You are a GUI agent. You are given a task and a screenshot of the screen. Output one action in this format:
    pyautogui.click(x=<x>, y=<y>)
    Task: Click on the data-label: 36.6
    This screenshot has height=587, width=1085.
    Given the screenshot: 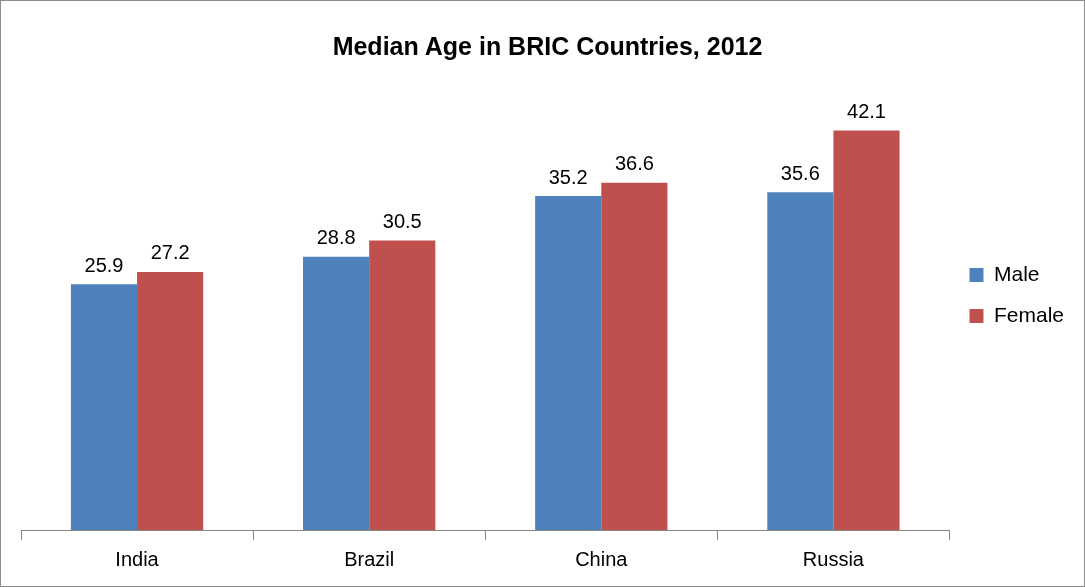 What is the action you would take?
    pyautogui.click(x=634, y=163)
    